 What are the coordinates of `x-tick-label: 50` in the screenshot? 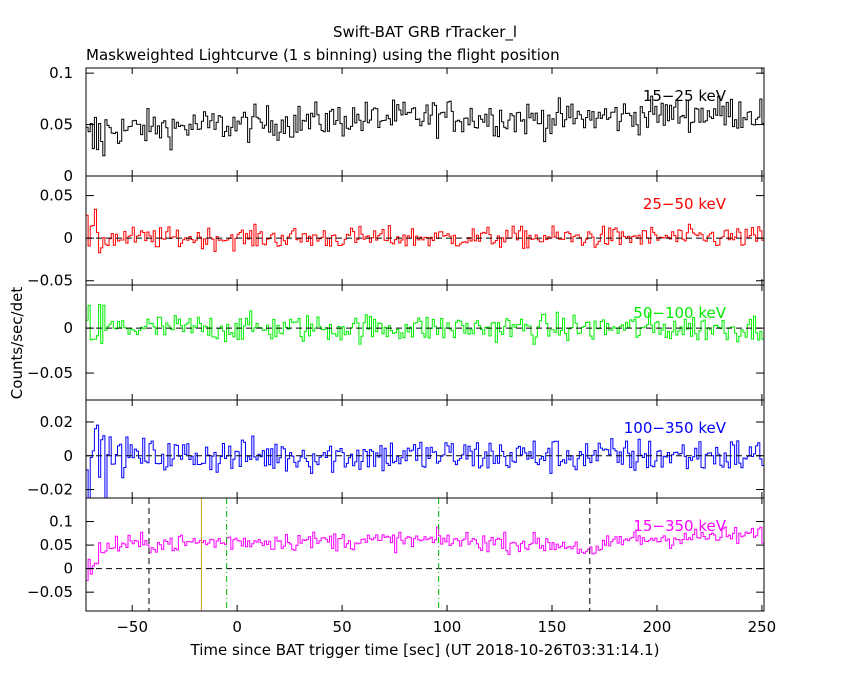 It's located at (342, 627).